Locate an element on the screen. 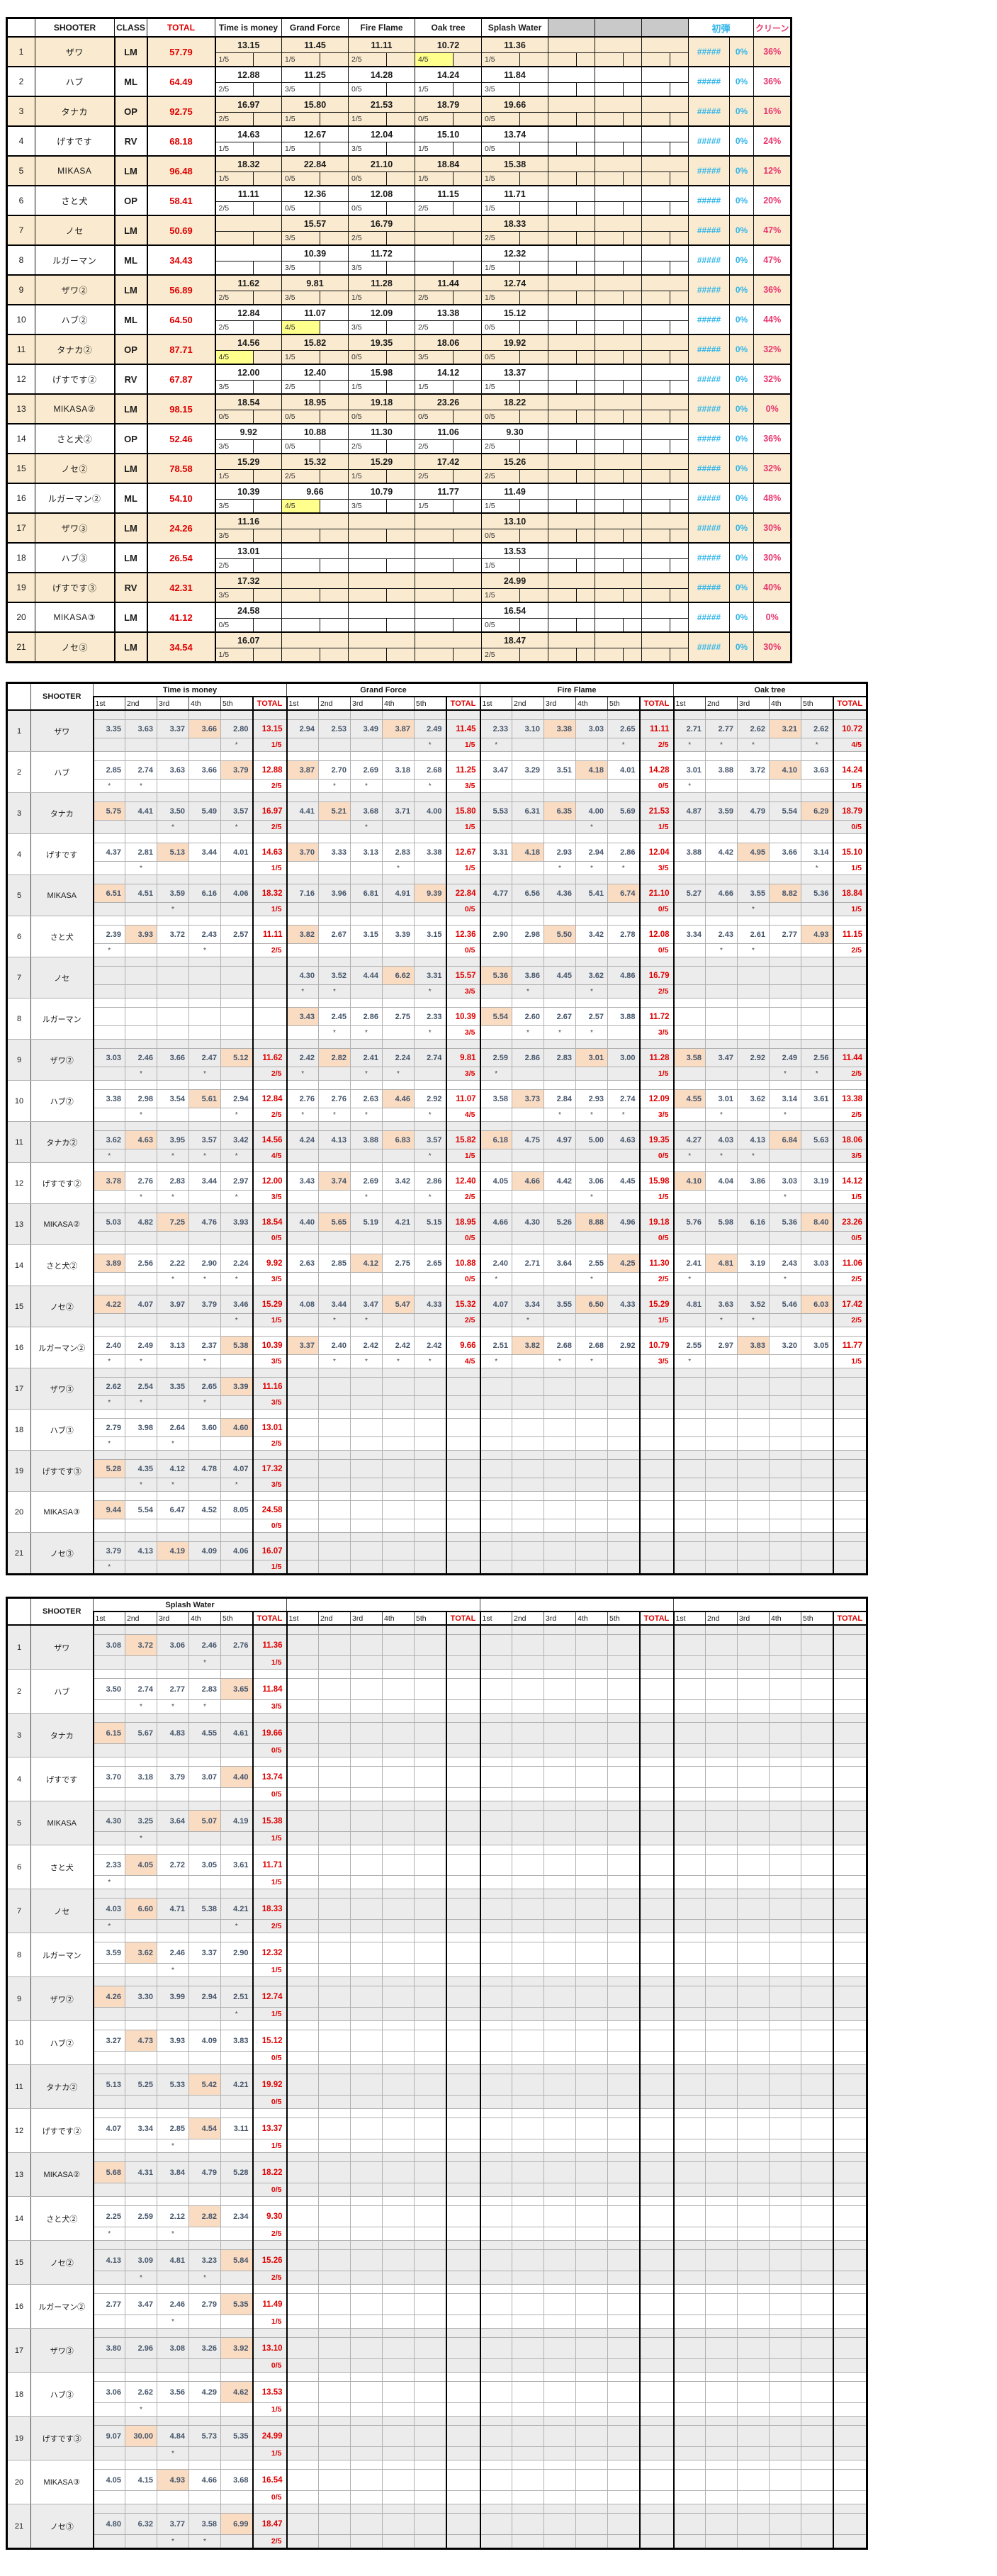 The width and height of the screenshot is (997, 2576). first-shot-overflow-cell: ##### is located at coordinates (709, 319).